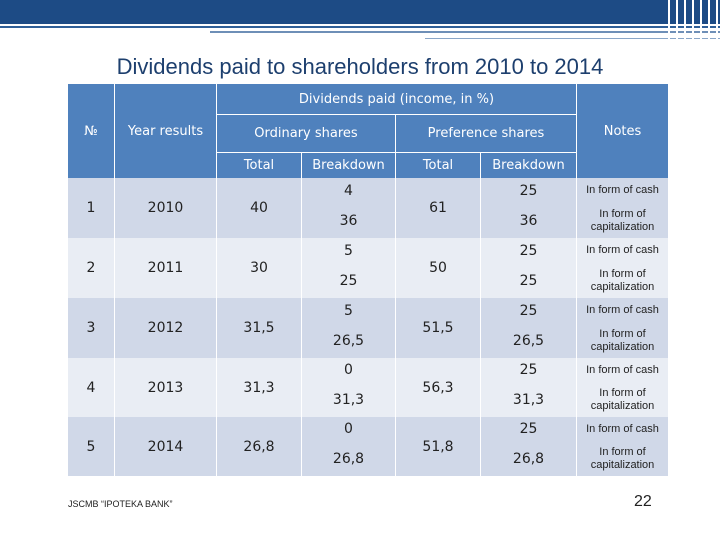 The width and height of the screenshot is (720, 540). Describe the element at coordinates (622, 280) in the screenshot. I see `row-2-note-capitalization: In form of capitalization` at that location.